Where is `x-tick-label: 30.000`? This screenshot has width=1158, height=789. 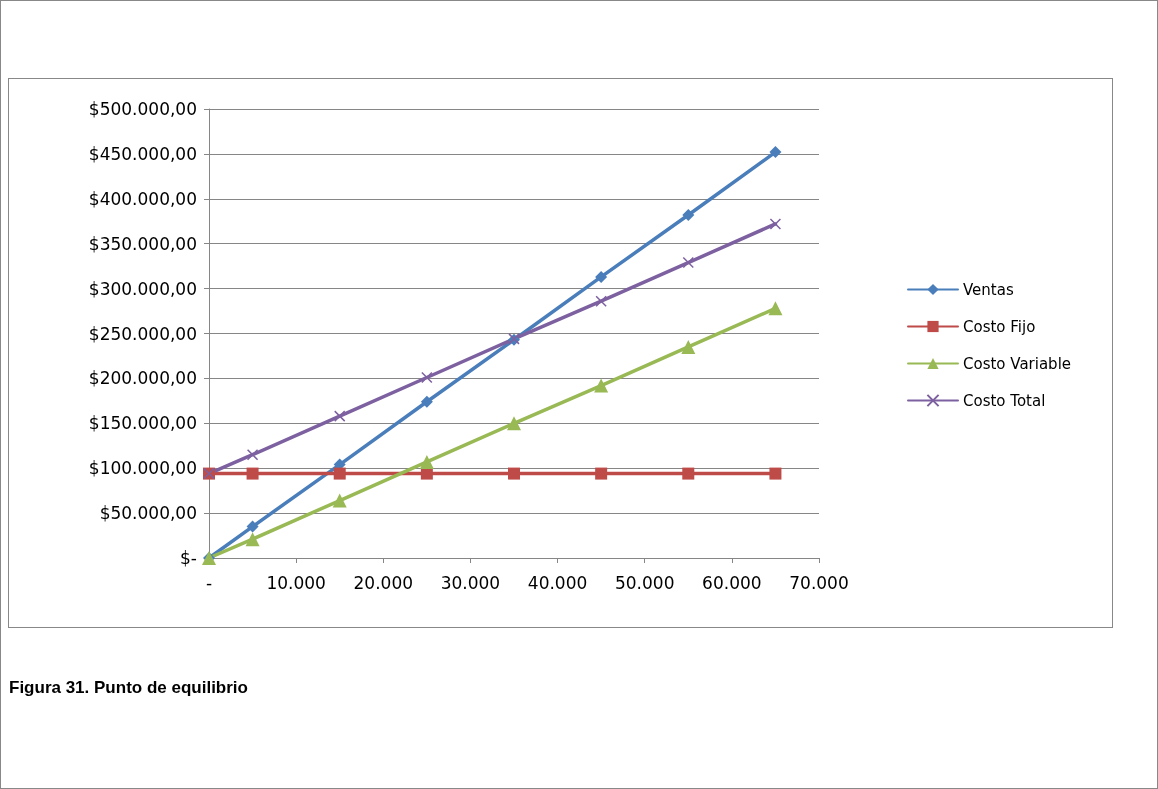 x-tick-label: 30.000 is located at coordinates (470, 582).